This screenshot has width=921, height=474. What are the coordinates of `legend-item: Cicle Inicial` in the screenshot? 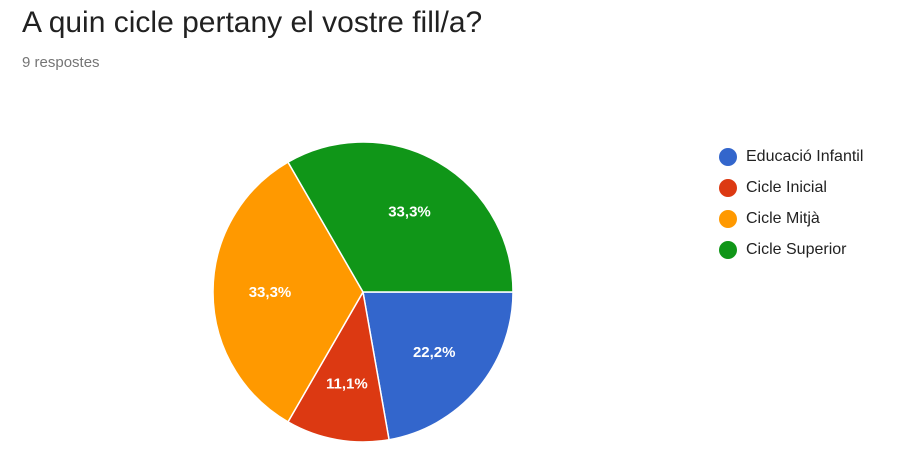 It's located at (791, 187).